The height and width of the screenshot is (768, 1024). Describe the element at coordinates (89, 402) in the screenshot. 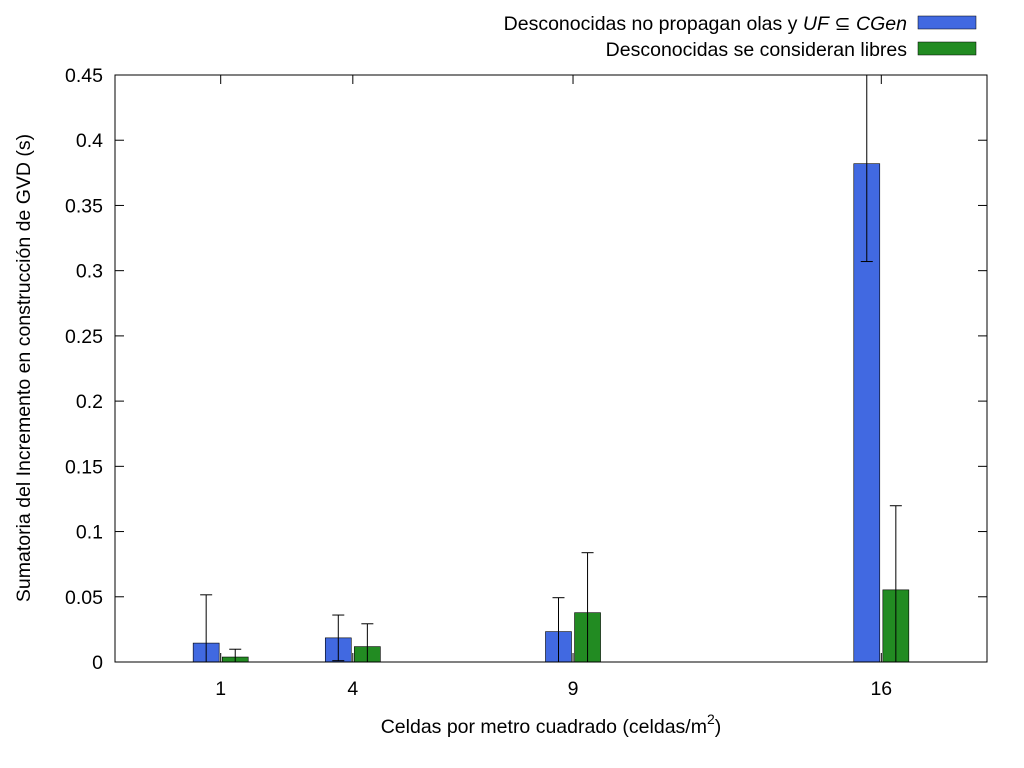

I see `y-tick-label: 0.2` at that location.